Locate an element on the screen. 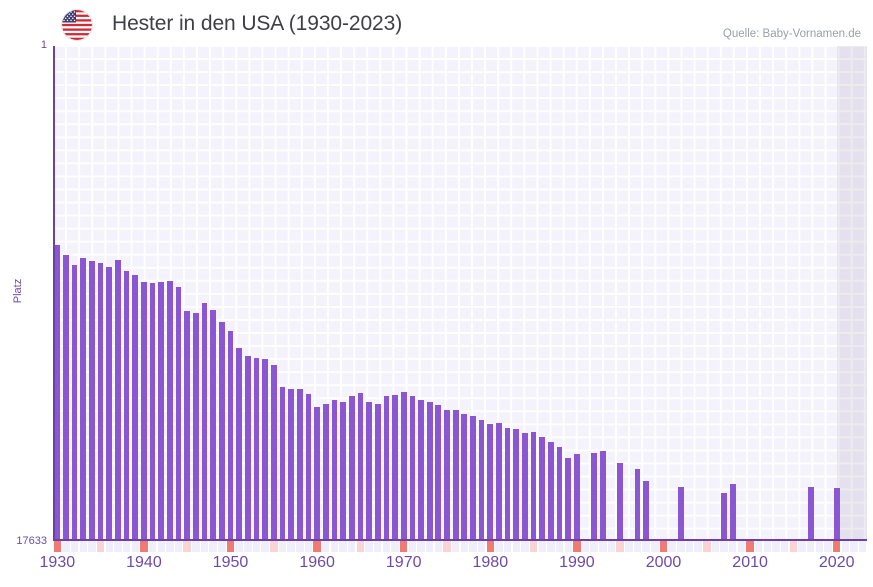 The height and width of the screenshot is (587, 873). source-attribution: Quelle: Baby-Vornamen.de is located at coordinates (791, 34).